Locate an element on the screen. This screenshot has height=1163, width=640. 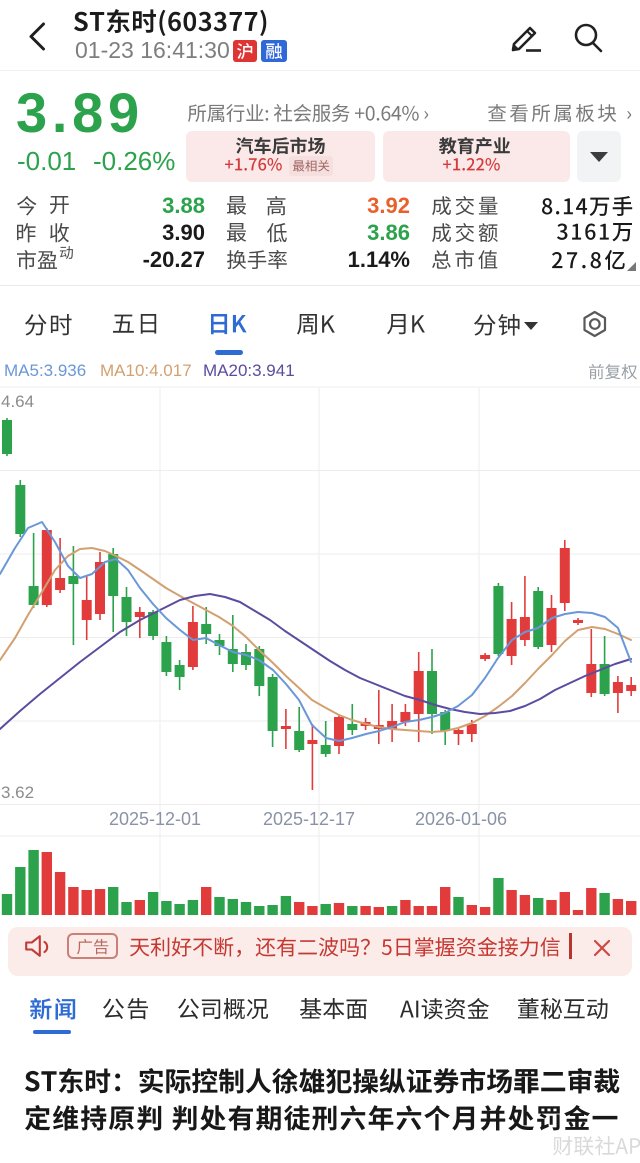
svg-text: 2025-12-01 is located at coordinates (155, 819).